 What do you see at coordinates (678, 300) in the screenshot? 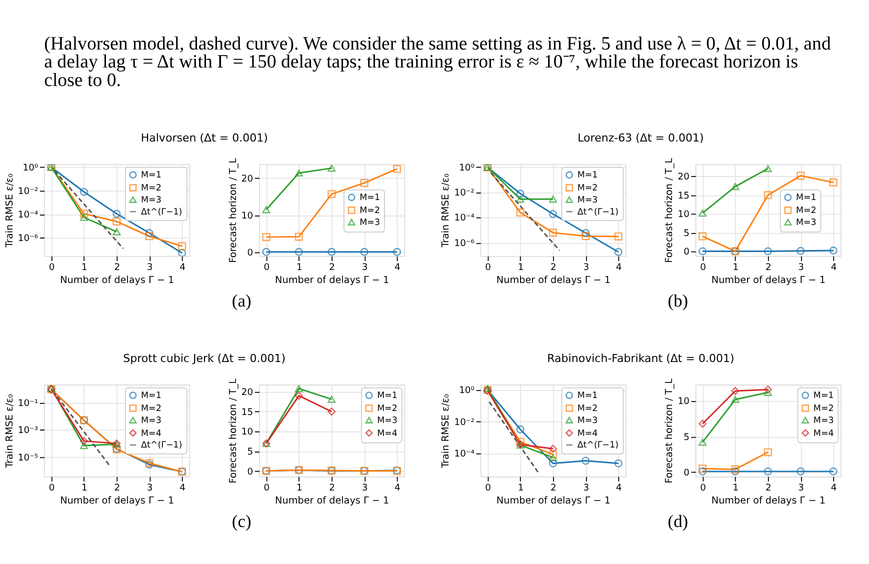
I see `text: (b)` at bounding box center [678, 300].